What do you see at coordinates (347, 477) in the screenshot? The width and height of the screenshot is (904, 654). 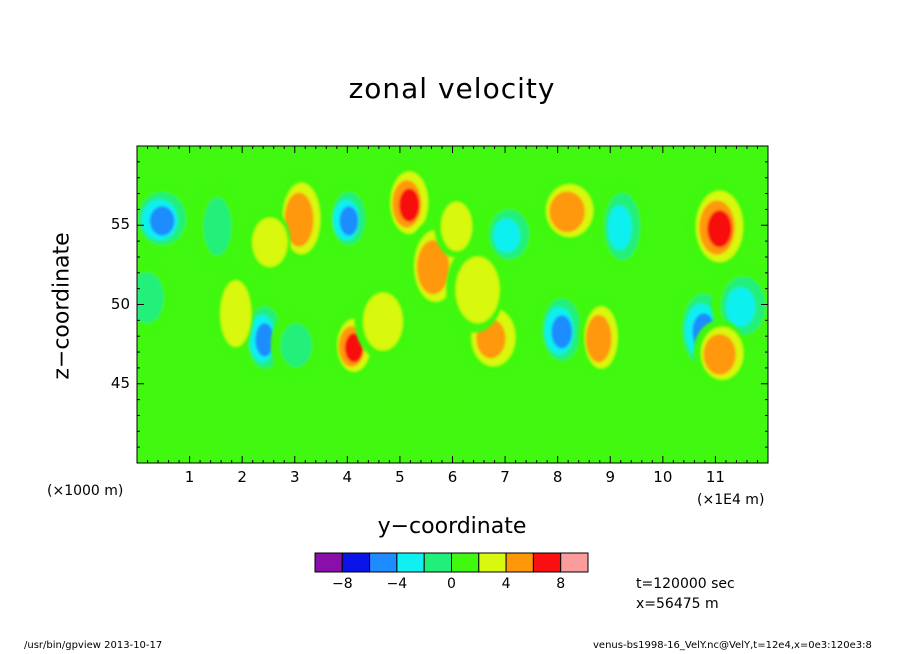 I see `x-tick-label: 4` at bounding box center [347, 477].